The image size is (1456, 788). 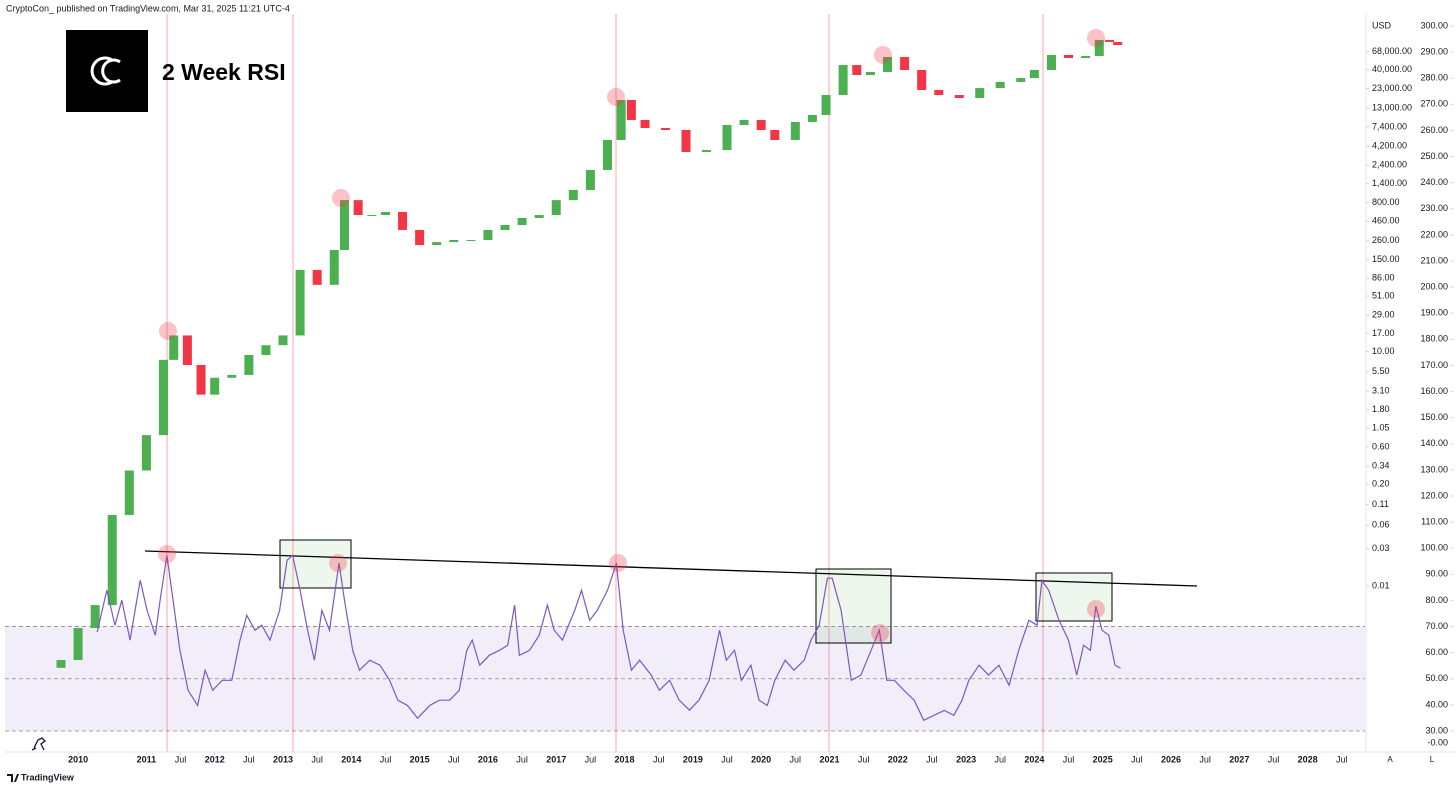 I want to click on y2-tick-label: 30.00, so click(x=1436, y=730).